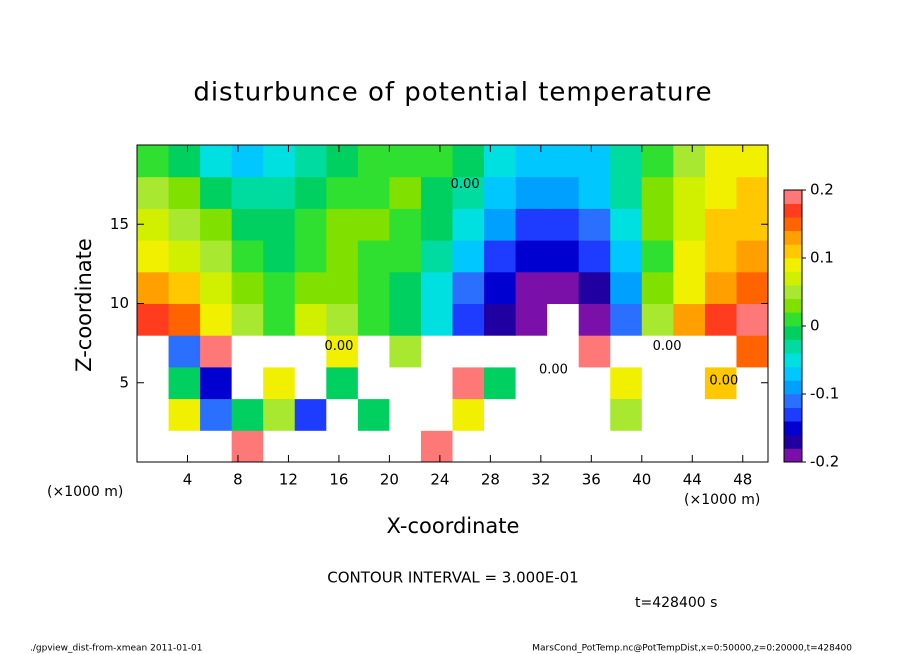  Describe the element at coordinates (116, 649) in the screenshot. I see `footer-left: ./gpview_dist-from-xmean 2011-01-01` at that location.